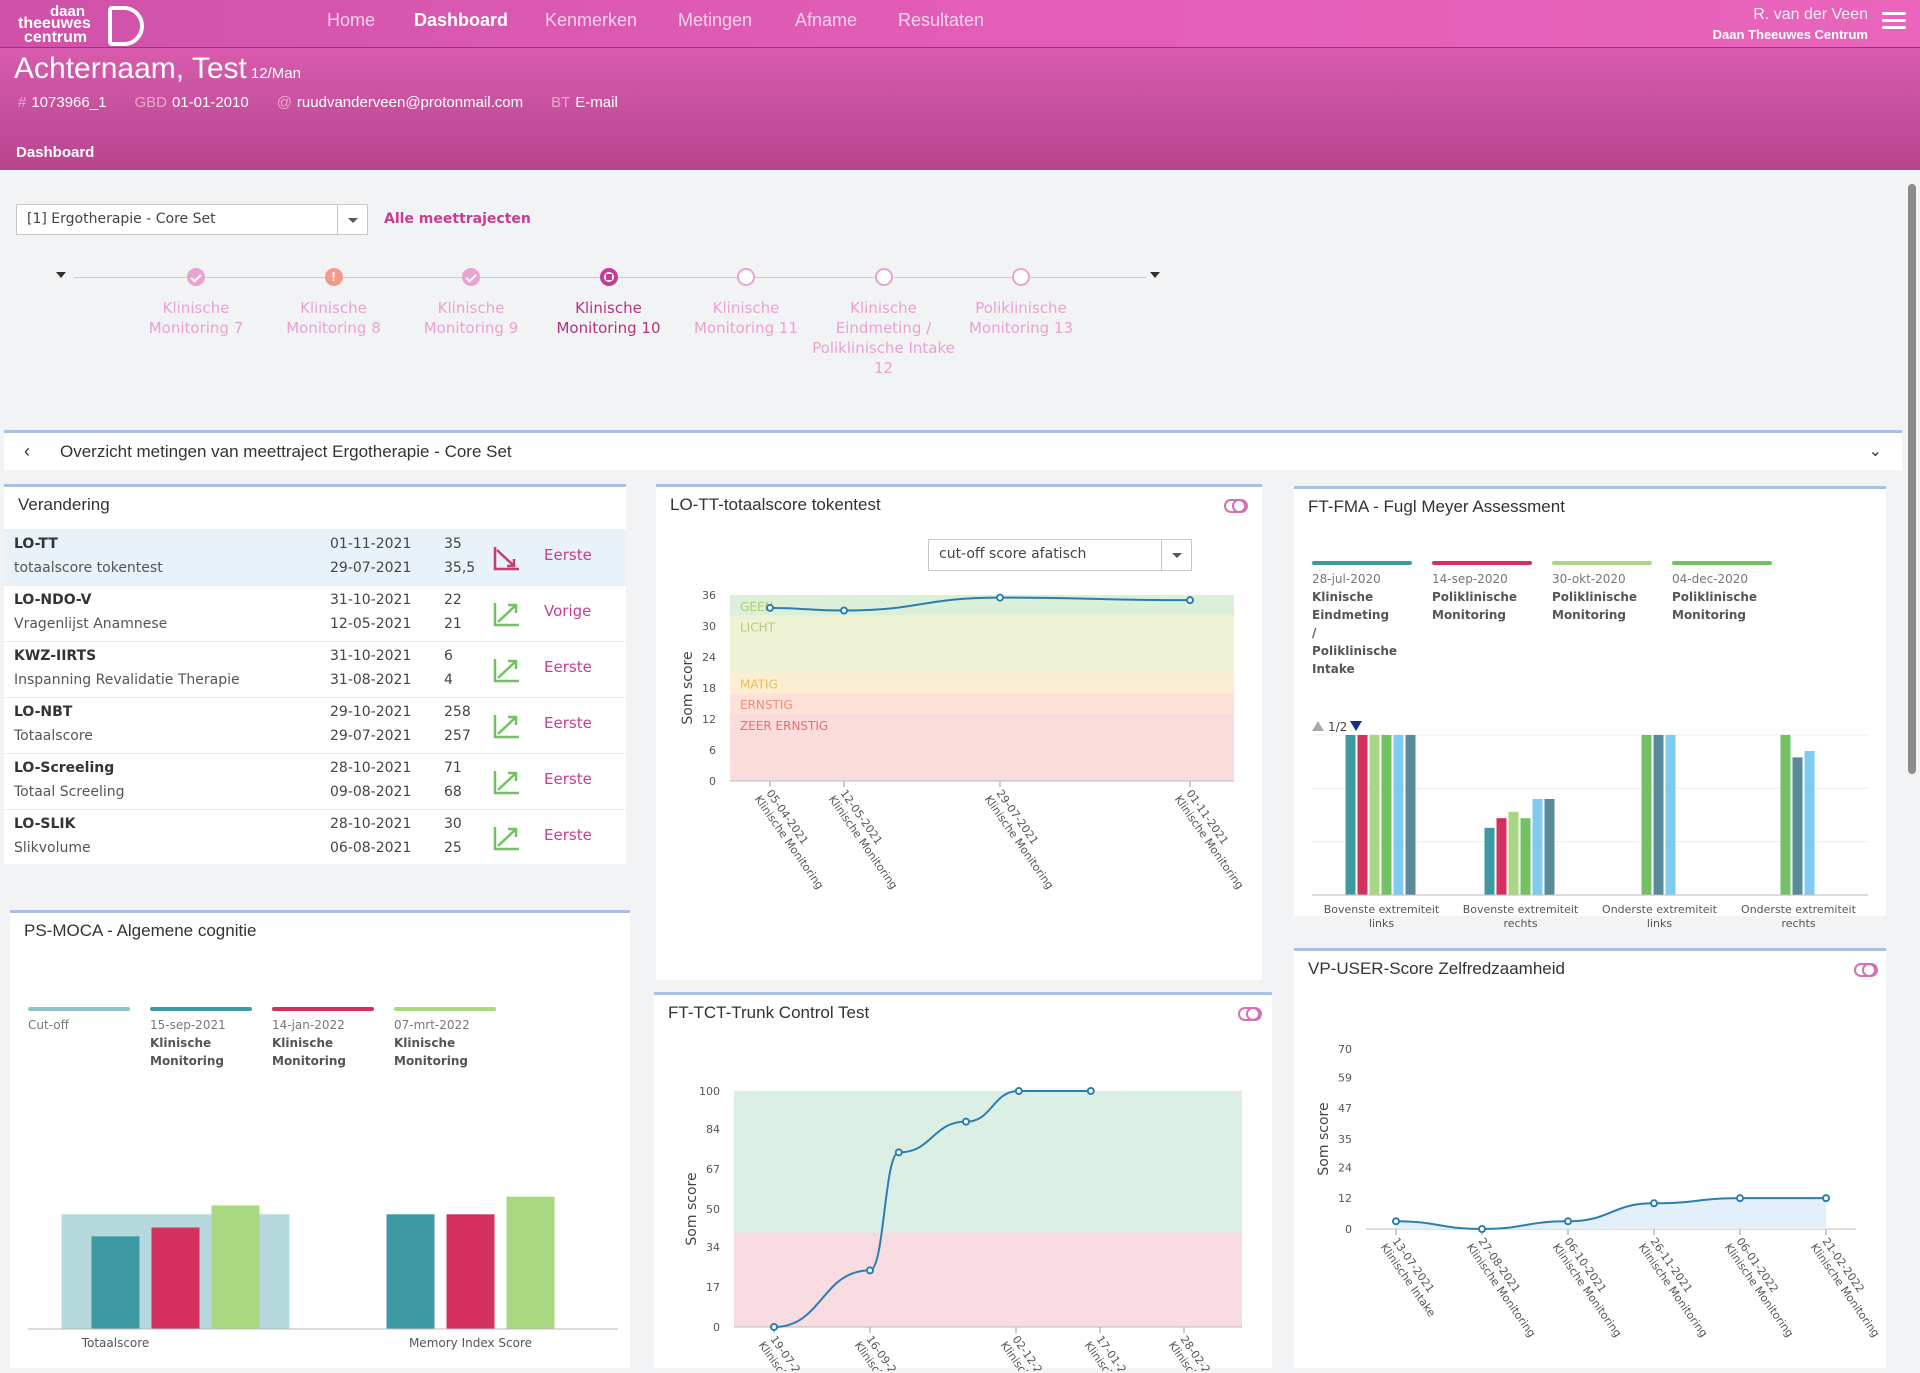 The width and height of the screenshot is (1920, 1373). Describe the element at coordinates (457, 219) in the screenshot. I see `all-trajectories-link: Alle meettrajecten` at that location.